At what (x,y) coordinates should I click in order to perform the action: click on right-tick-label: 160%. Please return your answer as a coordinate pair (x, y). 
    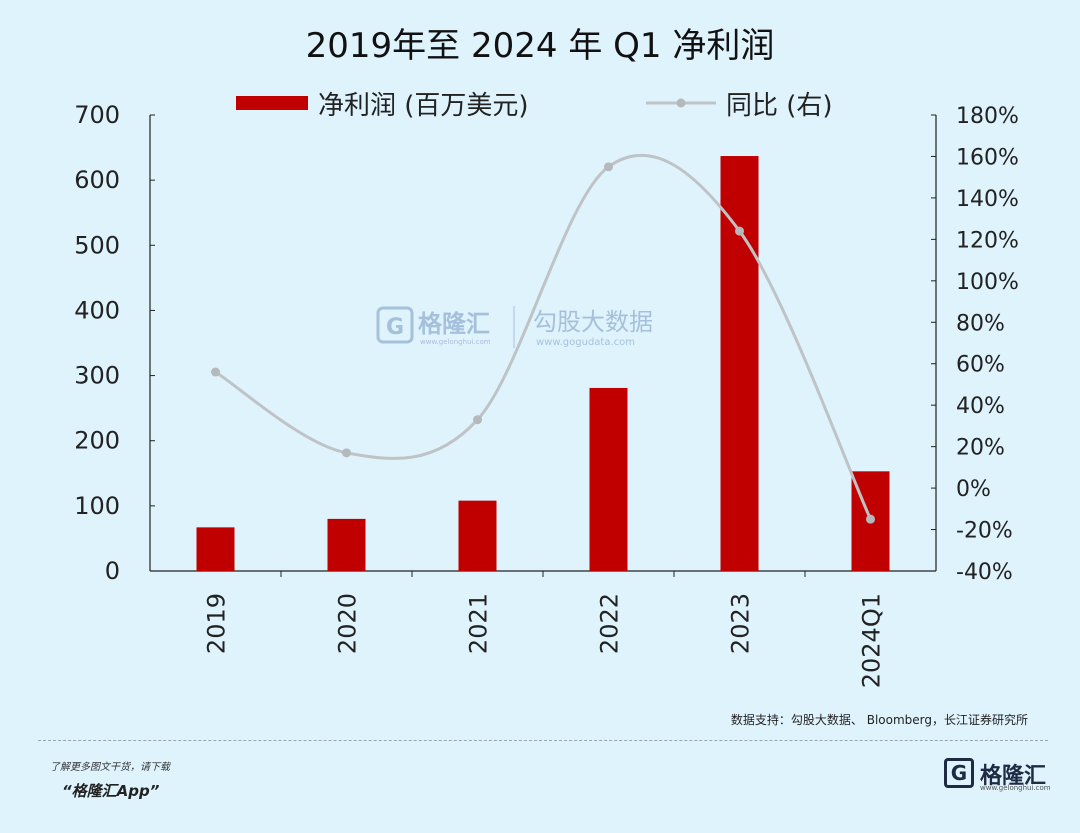
    Looking at the image, I should click on (987, 157).